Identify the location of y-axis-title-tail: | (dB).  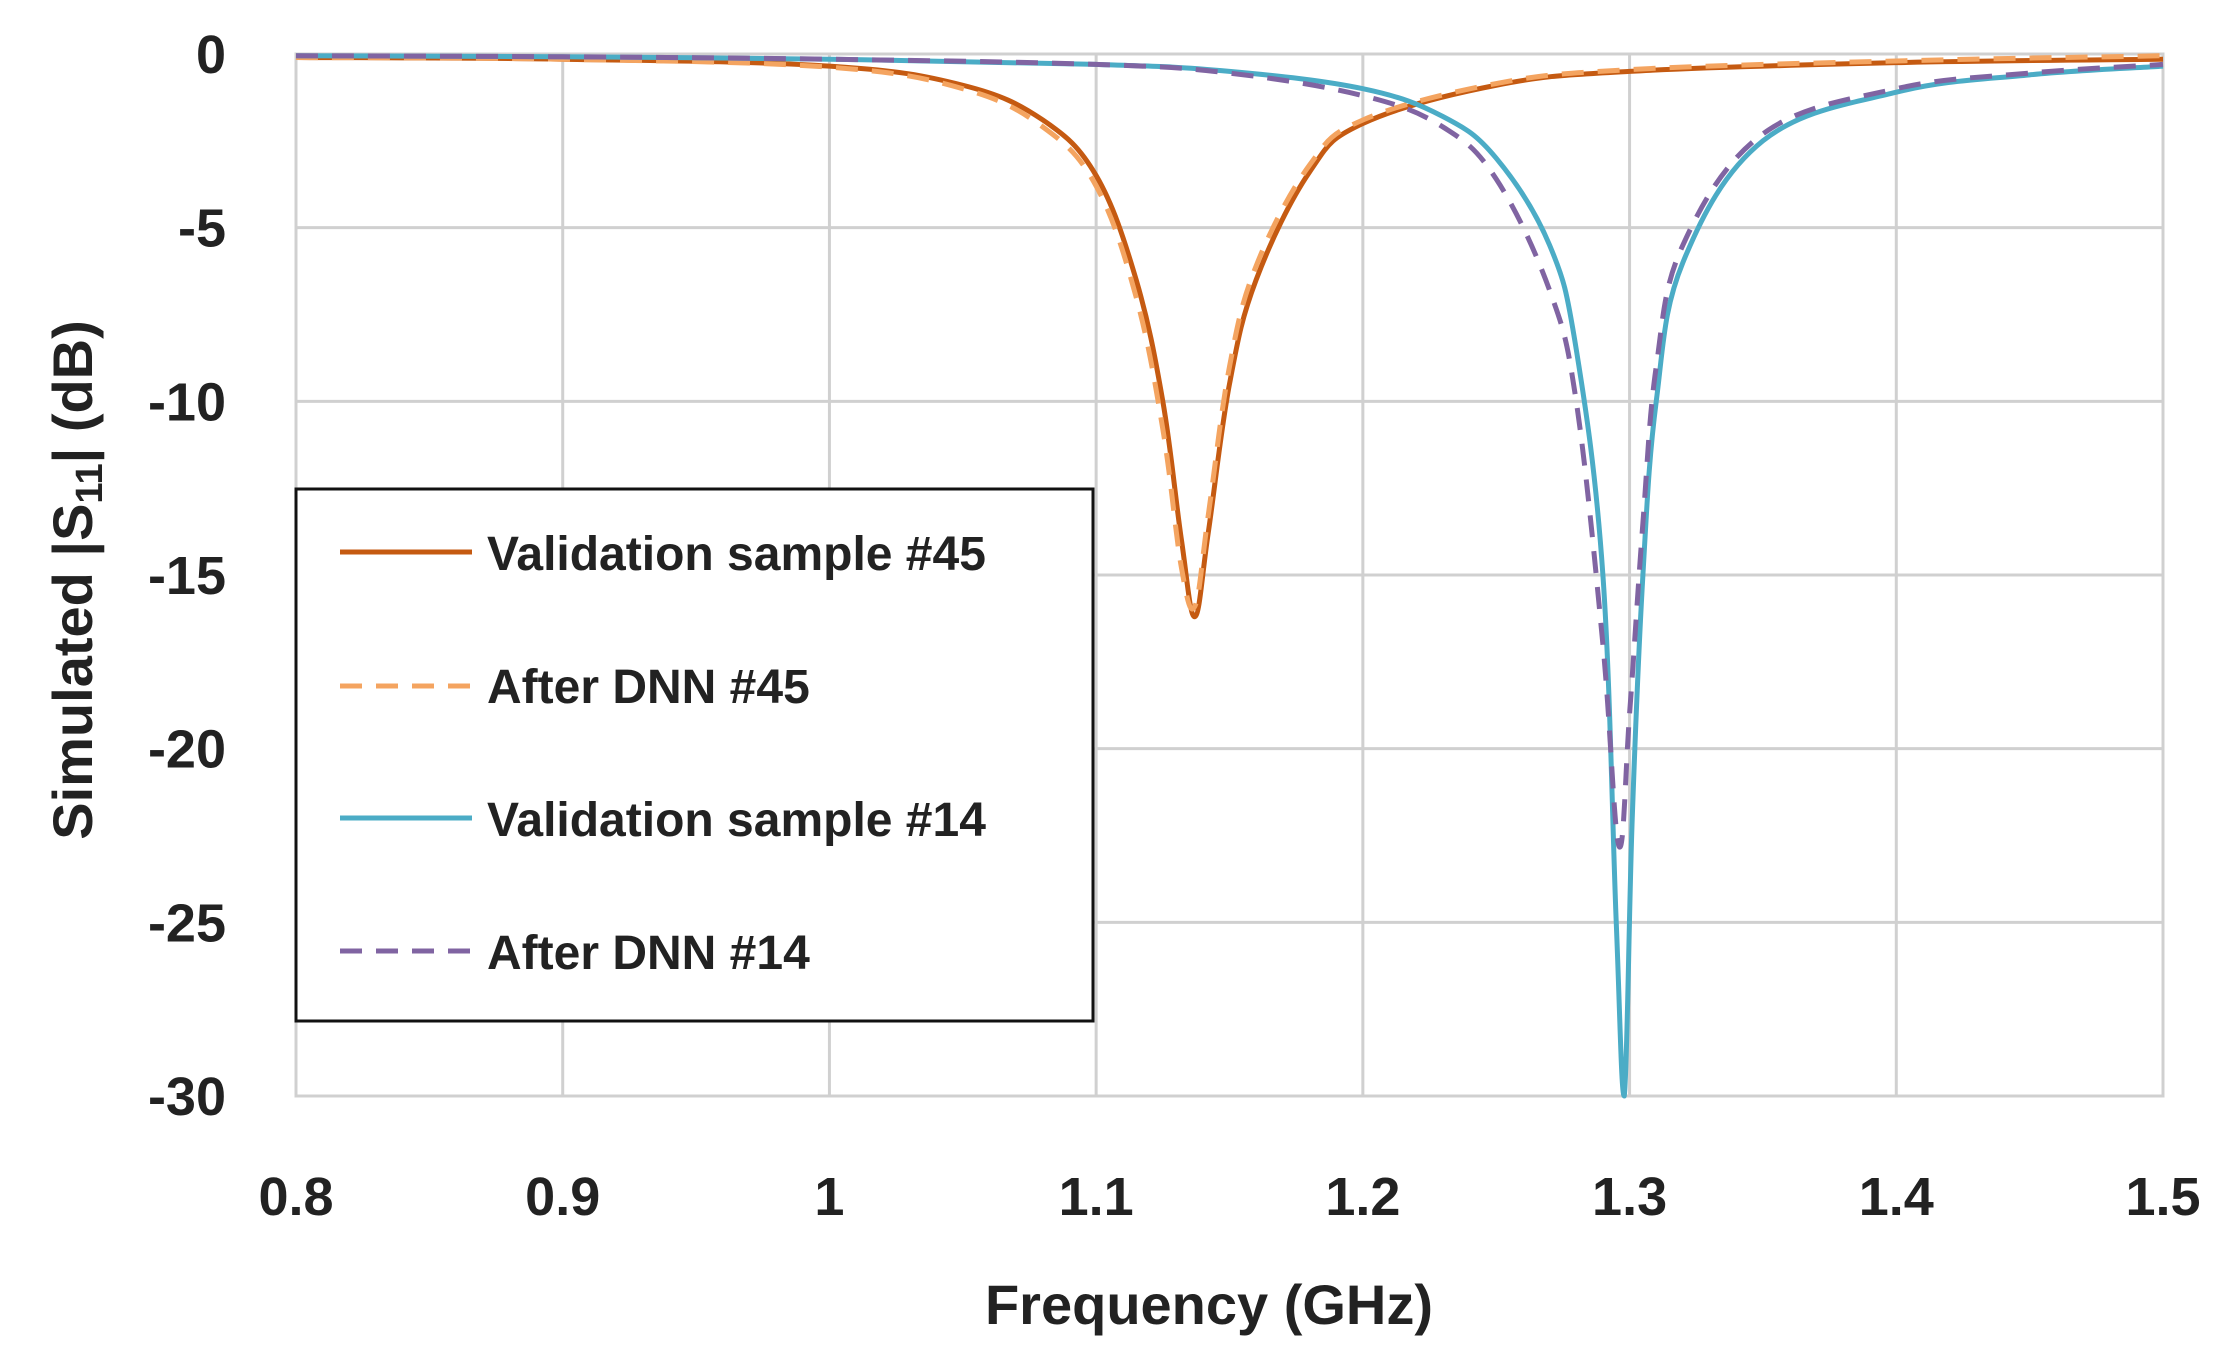
(73, 391).